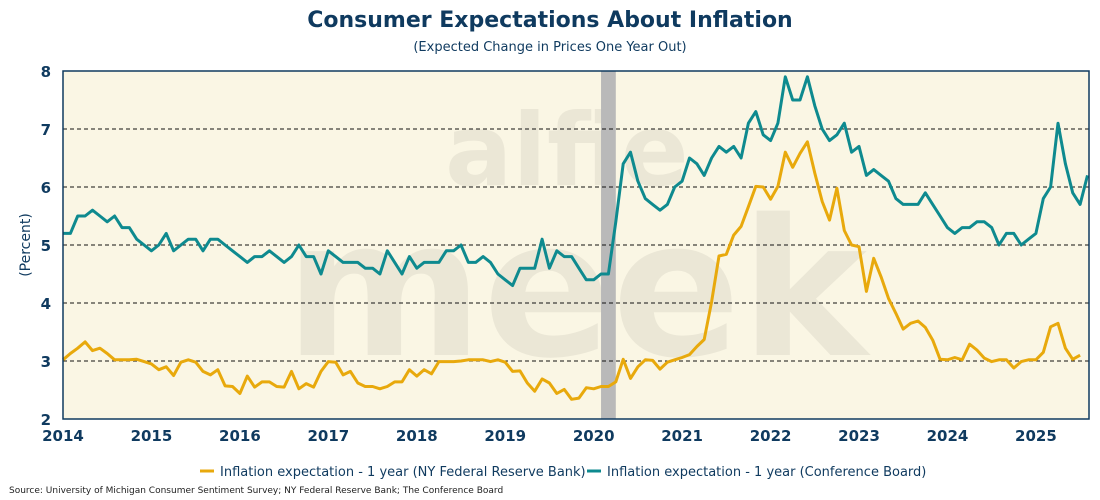 The image size is (1100, 500). What do you see at coordinates (152, 436) in the screenshot?
I see `x-tick-label: 2015` at bounding box center [152, 436].